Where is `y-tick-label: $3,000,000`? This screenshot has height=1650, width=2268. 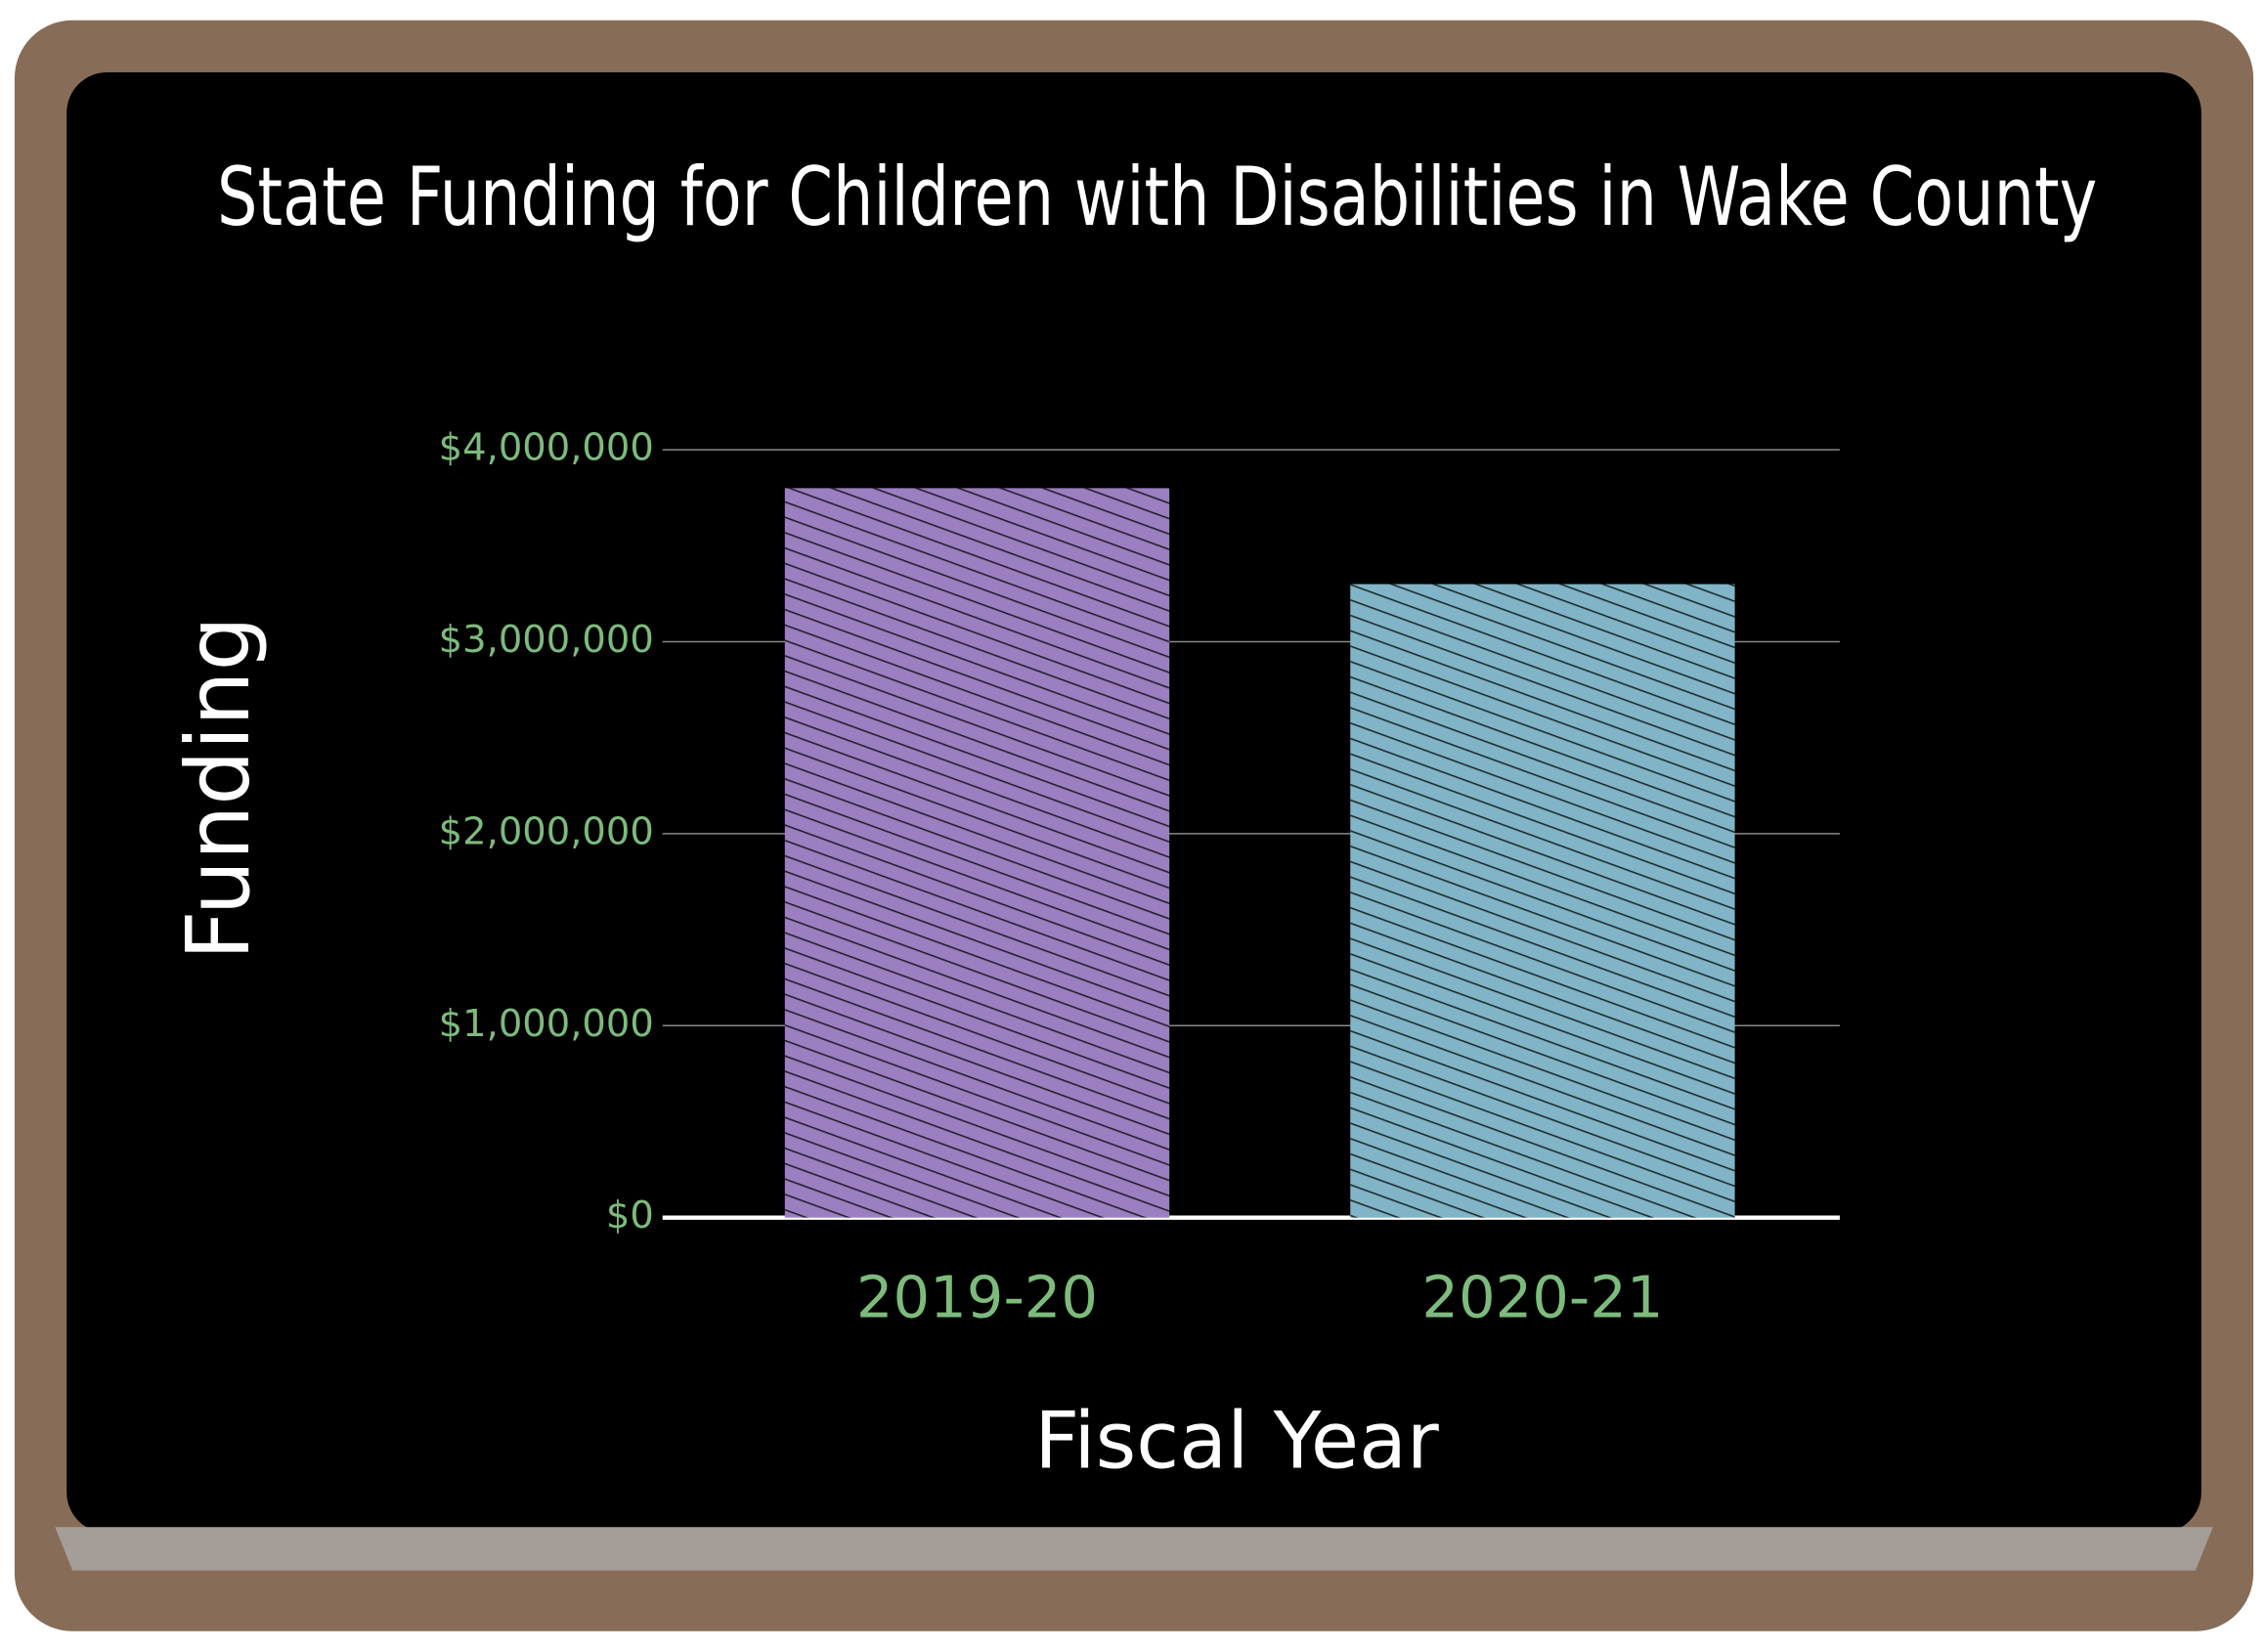
y-tick-label: $3,000,000 is located at coordinates (546, 640).